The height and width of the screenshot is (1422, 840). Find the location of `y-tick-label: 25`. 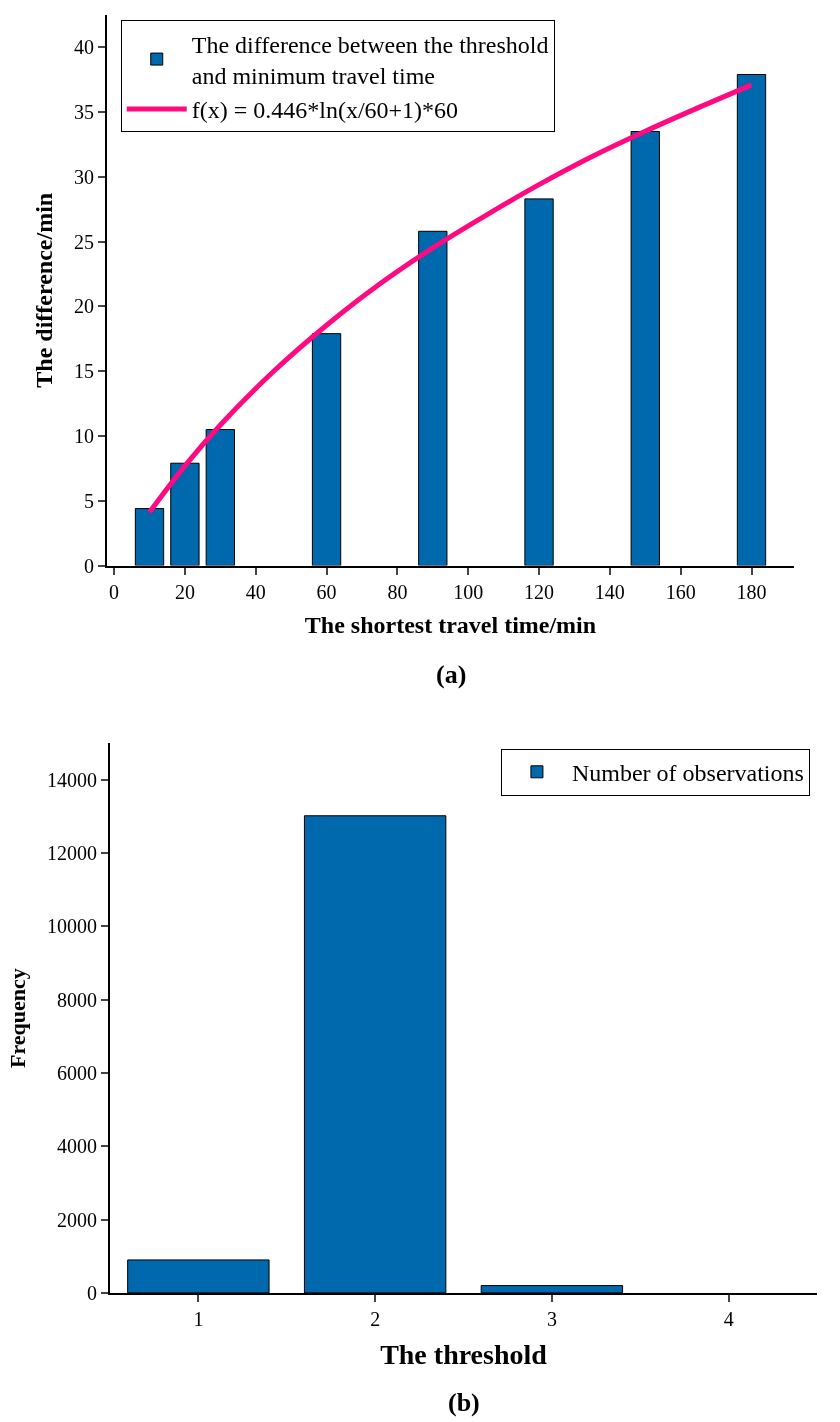

y-tick-label: 25 is located at coordinates (84, 241).